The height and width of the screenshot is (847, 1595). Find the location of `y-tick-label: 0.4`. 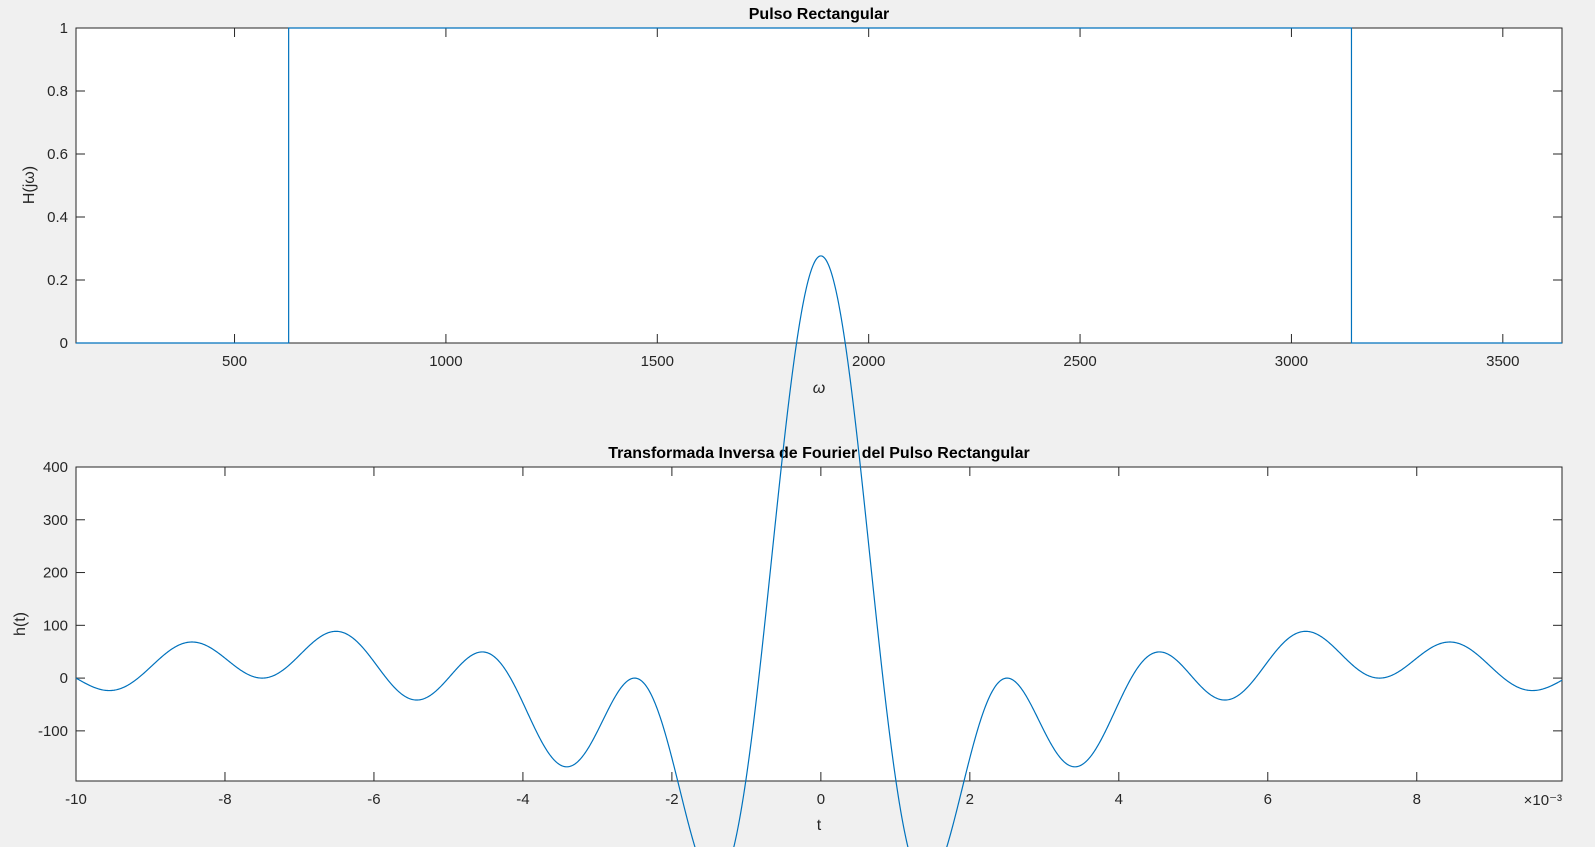

y-tick-label: 0.4 is located at coordinates (57, 217).